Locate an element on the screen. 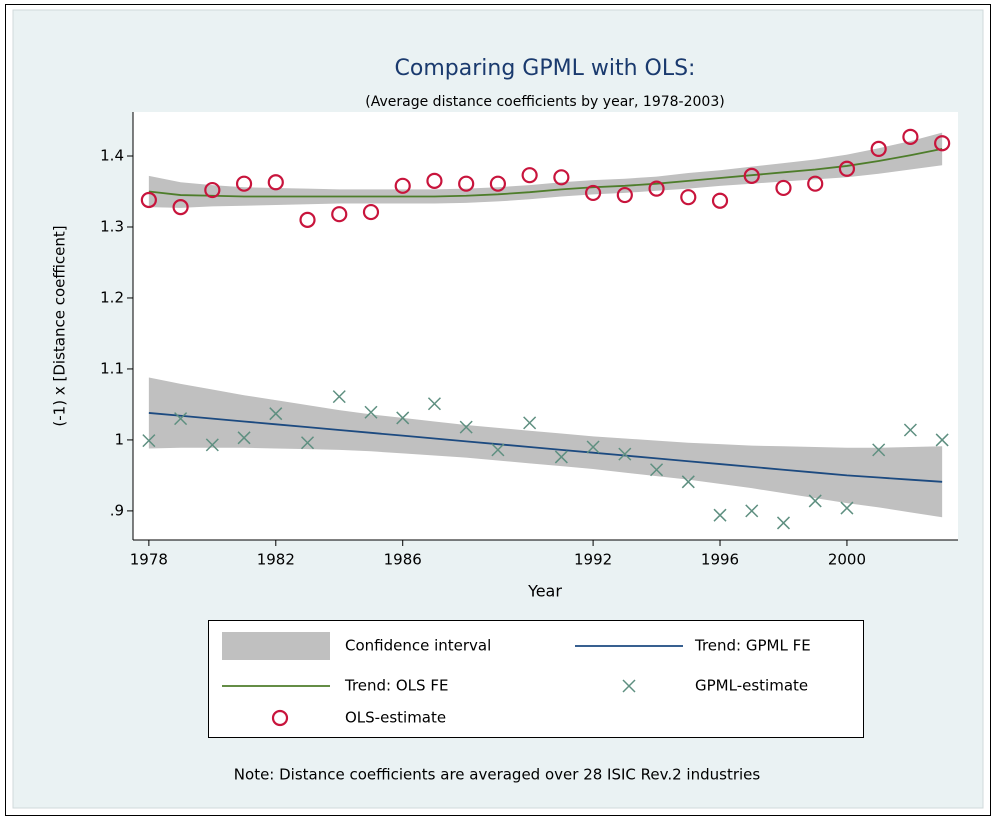  chart-title: Comparing GPML with OLS: is located at coordinates (545, 68).